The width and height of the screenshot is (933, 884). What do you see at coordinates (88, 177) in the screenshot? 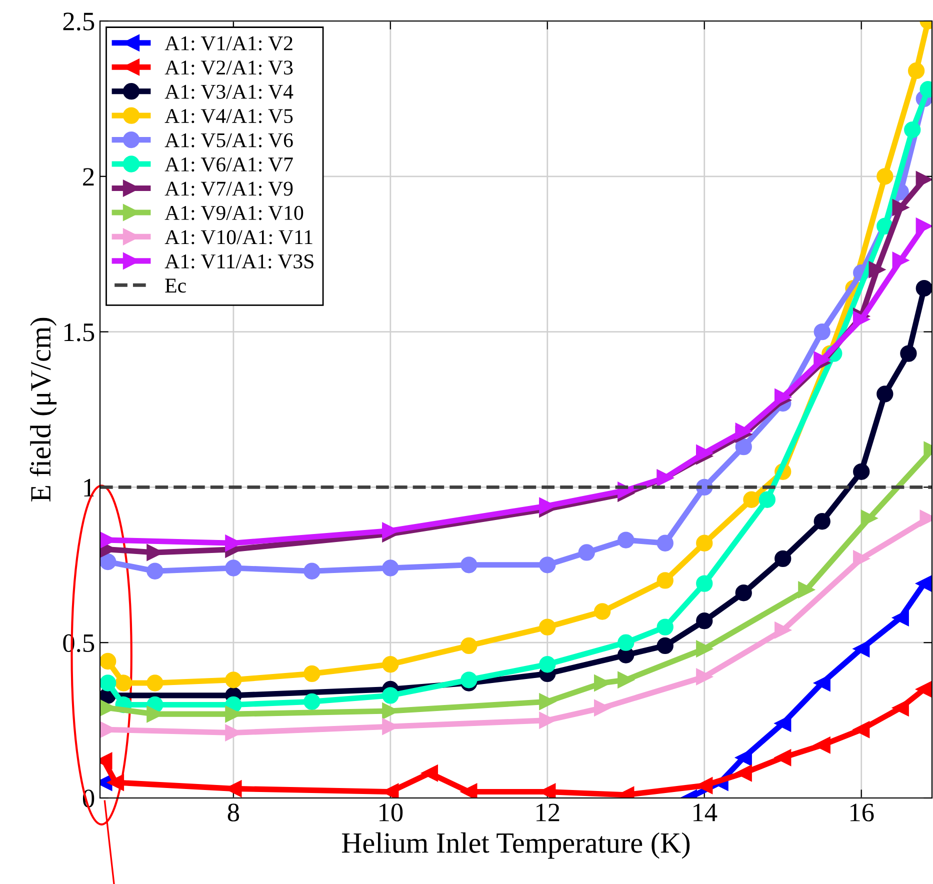
I see `y-tick-label: 2` at bounding box center [88, 177].